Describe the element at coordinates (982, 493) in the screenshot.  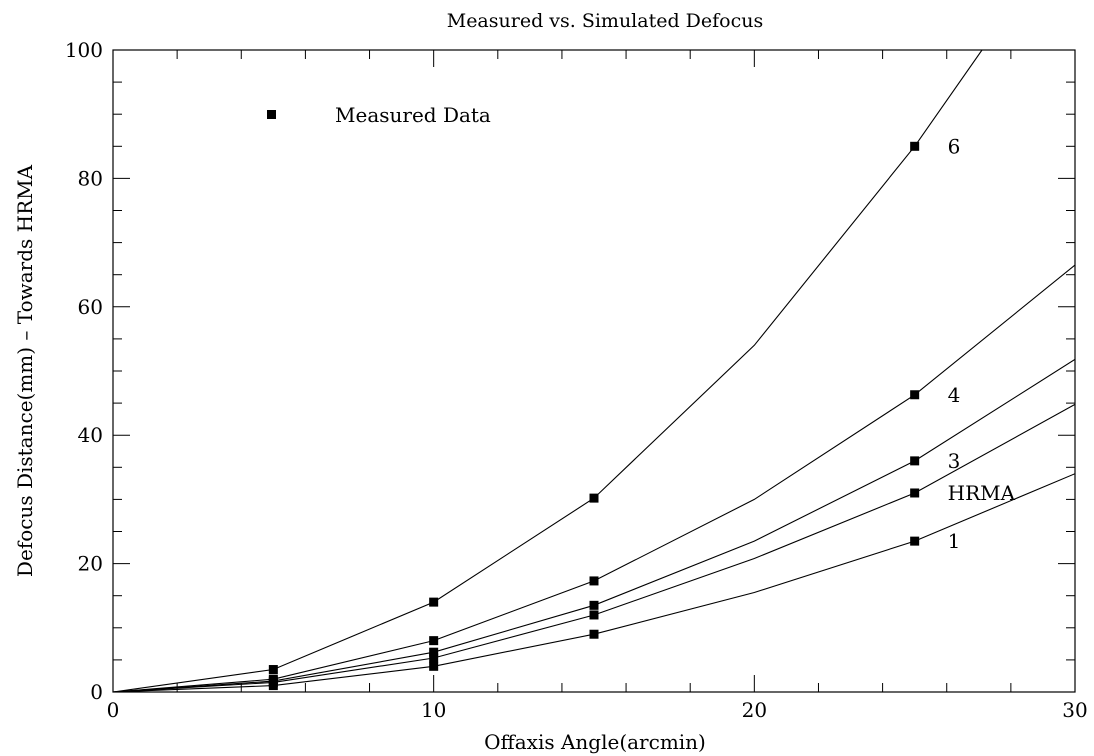
I see `series-label: HRMA` at that location.